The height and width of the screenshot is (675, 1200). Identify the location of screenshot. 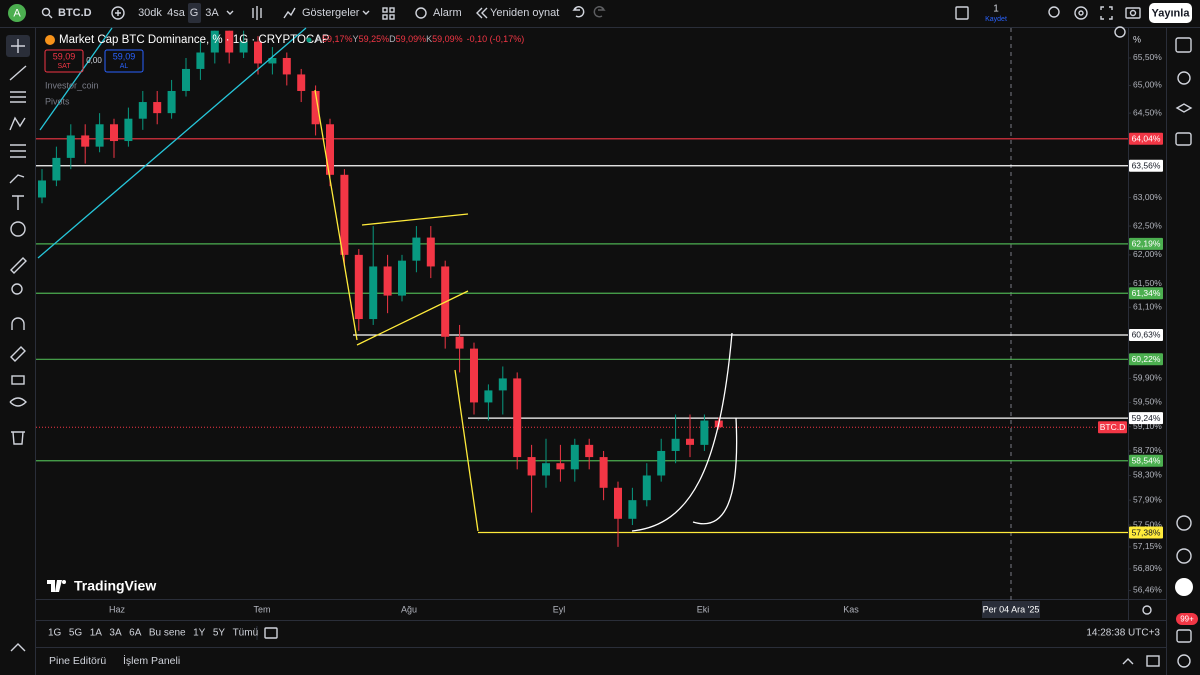
(1133, 13).